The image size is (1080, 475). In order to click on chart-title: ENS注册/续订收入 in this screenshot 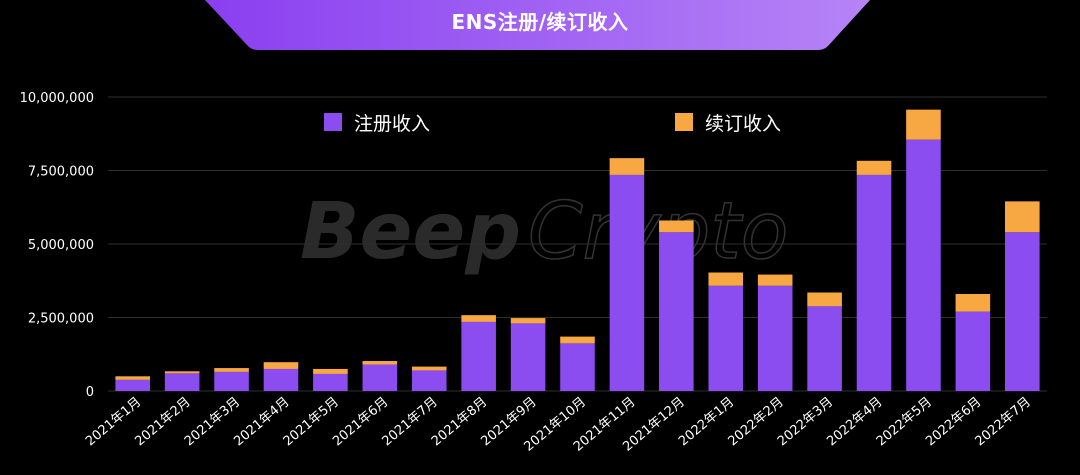, I will do `click(540, 22)`.